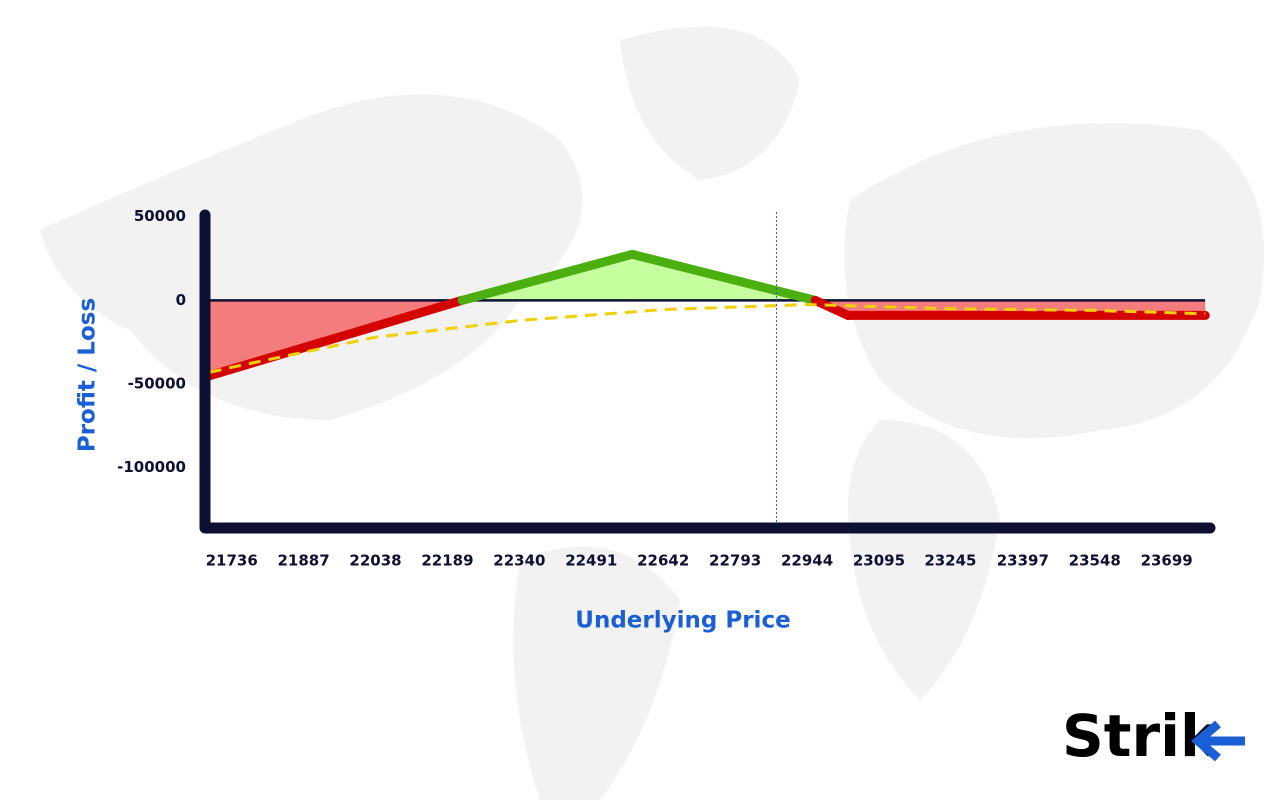 The width and height of the screenshot is (1280, 804). I want to click on x-tick-label: 22038, so click(375, 561).